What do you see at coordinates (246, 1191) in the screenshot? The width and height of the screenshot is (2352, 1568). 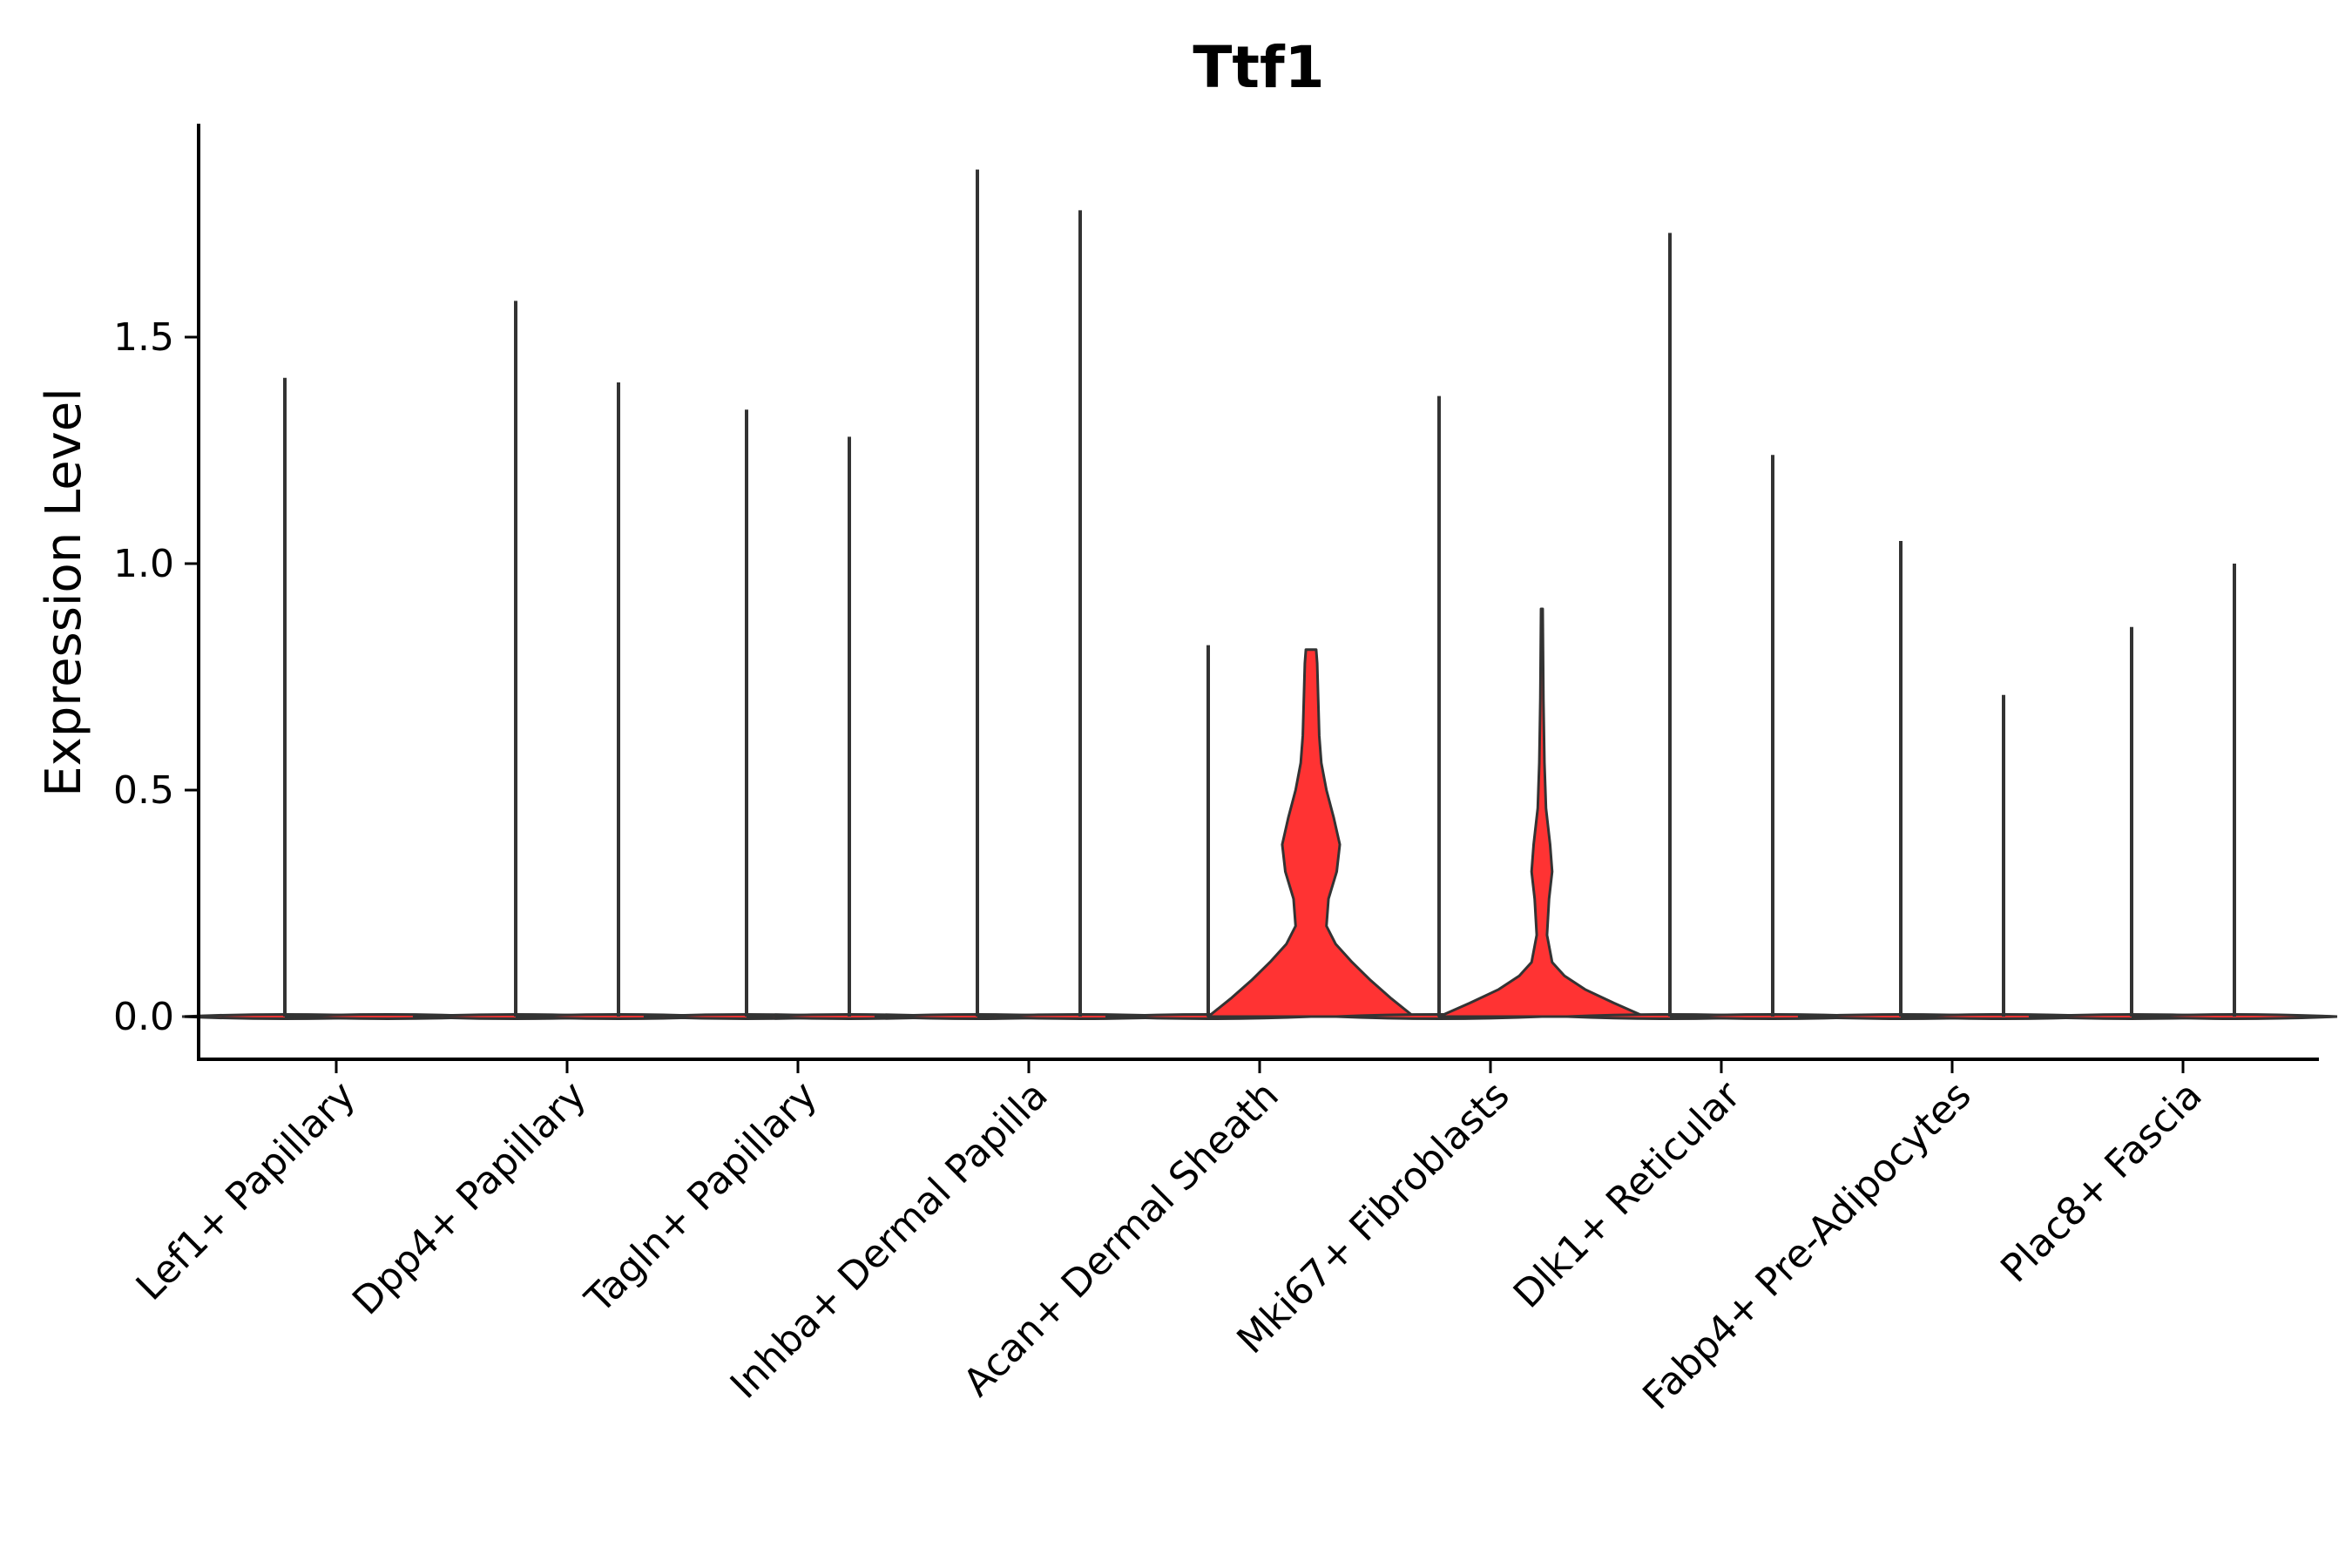 I see `x-tick-label: Lef1+ Papillary` at bounding box center [246, 1191].